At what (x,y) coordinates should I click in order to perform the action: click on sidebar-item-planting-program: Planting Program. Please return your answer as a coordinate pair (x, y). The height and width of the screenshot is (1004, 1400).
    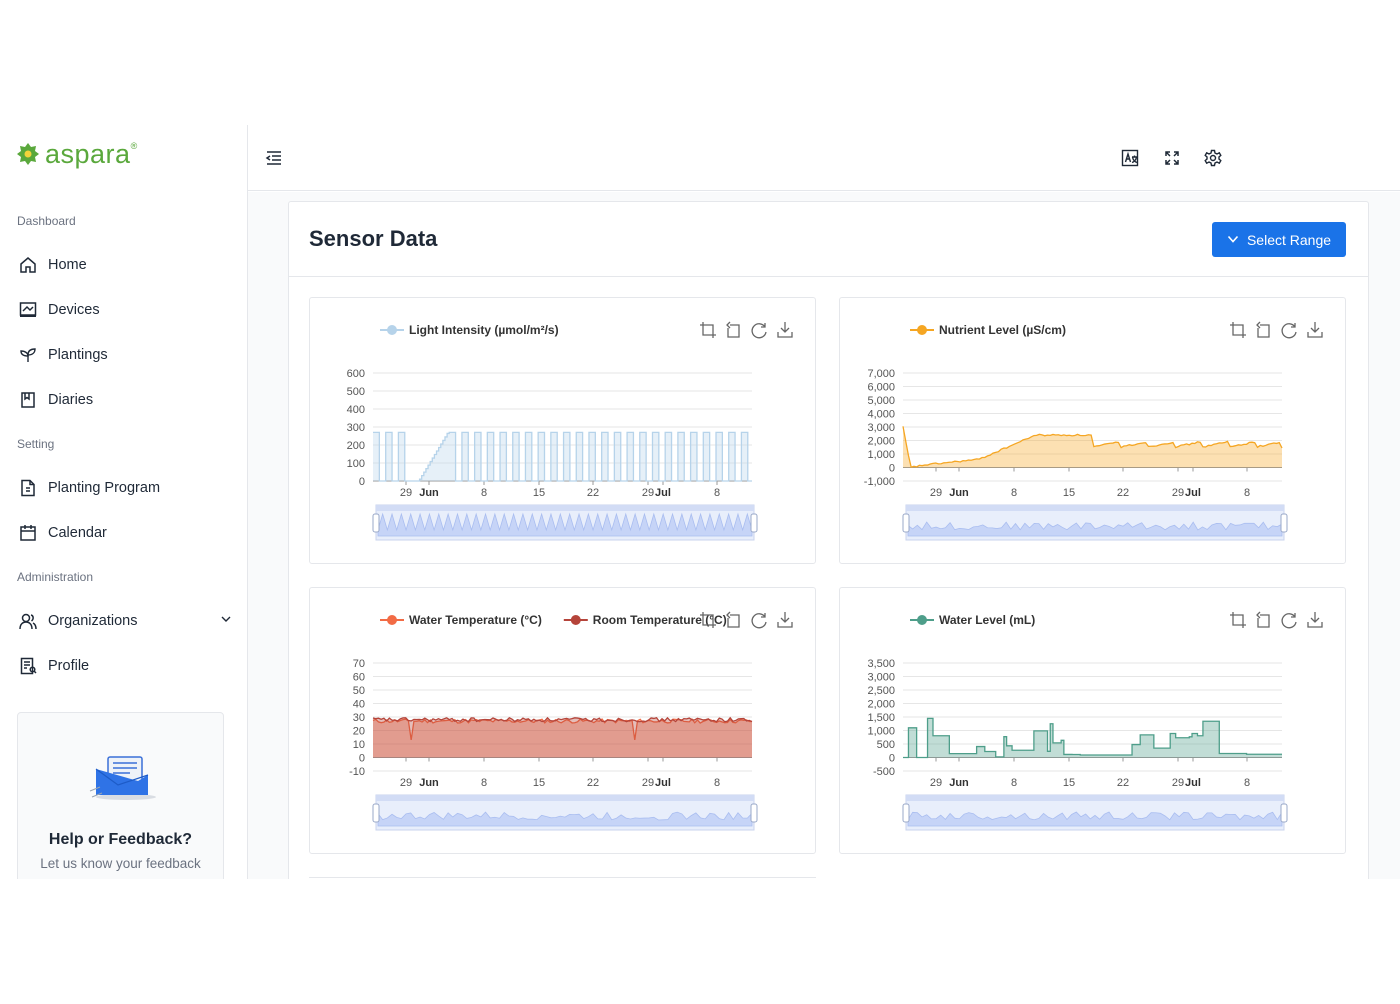
    Looking at the image, I should click on (126, 488).